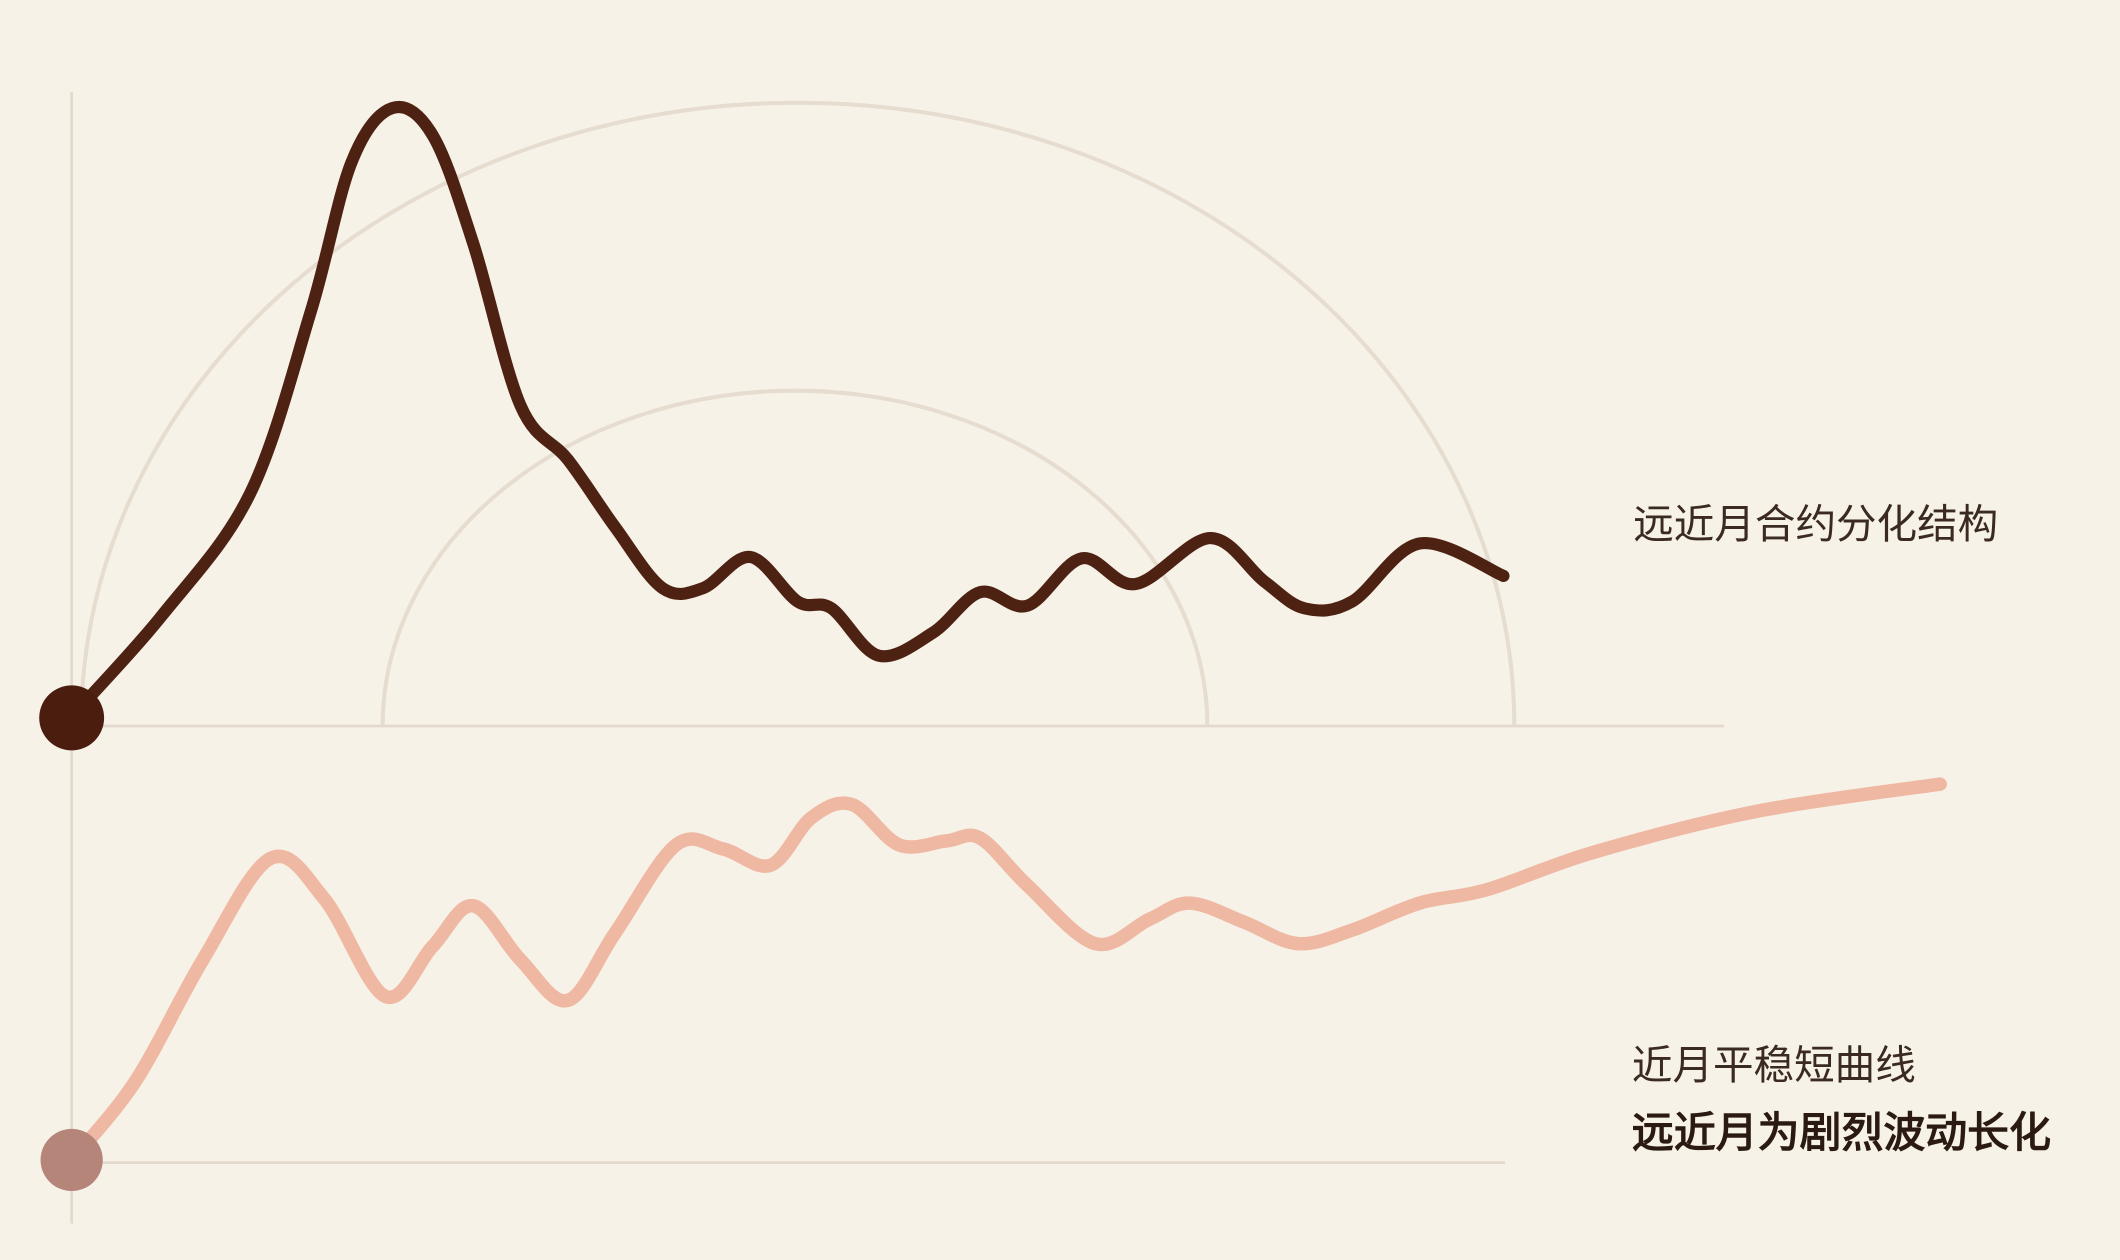  I want to click on lower-label-strong: 远近月为剧烈波动长化, so click(1841, 1132).